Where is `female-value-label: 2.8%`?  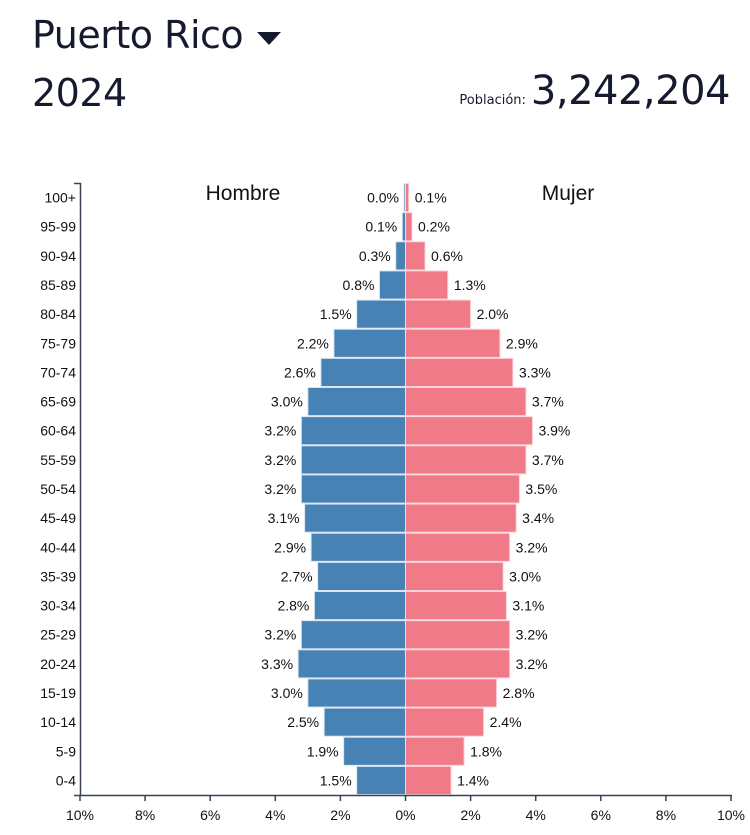
female-value-label: 2.8% is located at coordinates (519, 693).